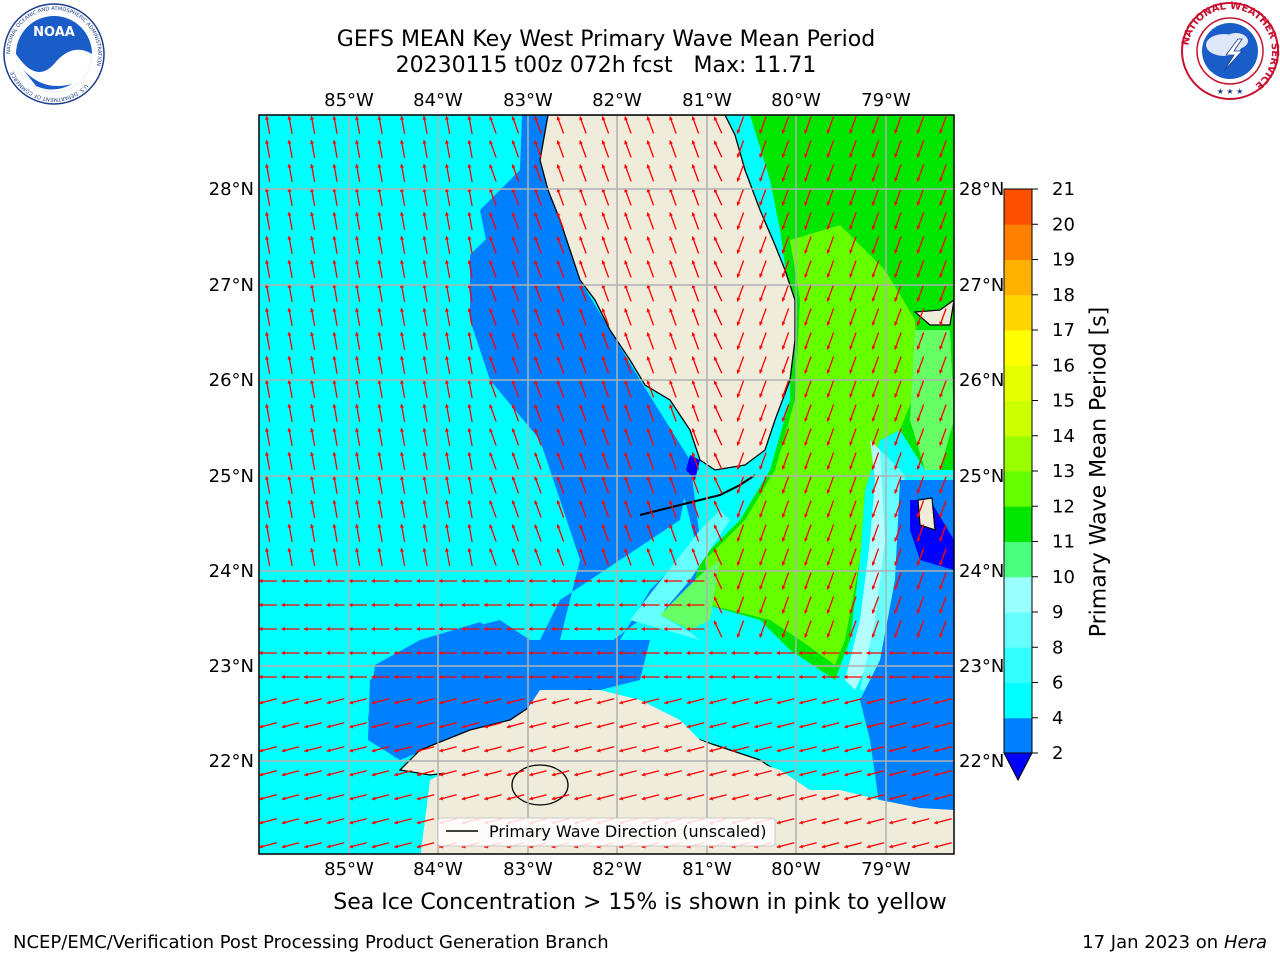  I want to click on colorbar-segment, so click(1018, 453).